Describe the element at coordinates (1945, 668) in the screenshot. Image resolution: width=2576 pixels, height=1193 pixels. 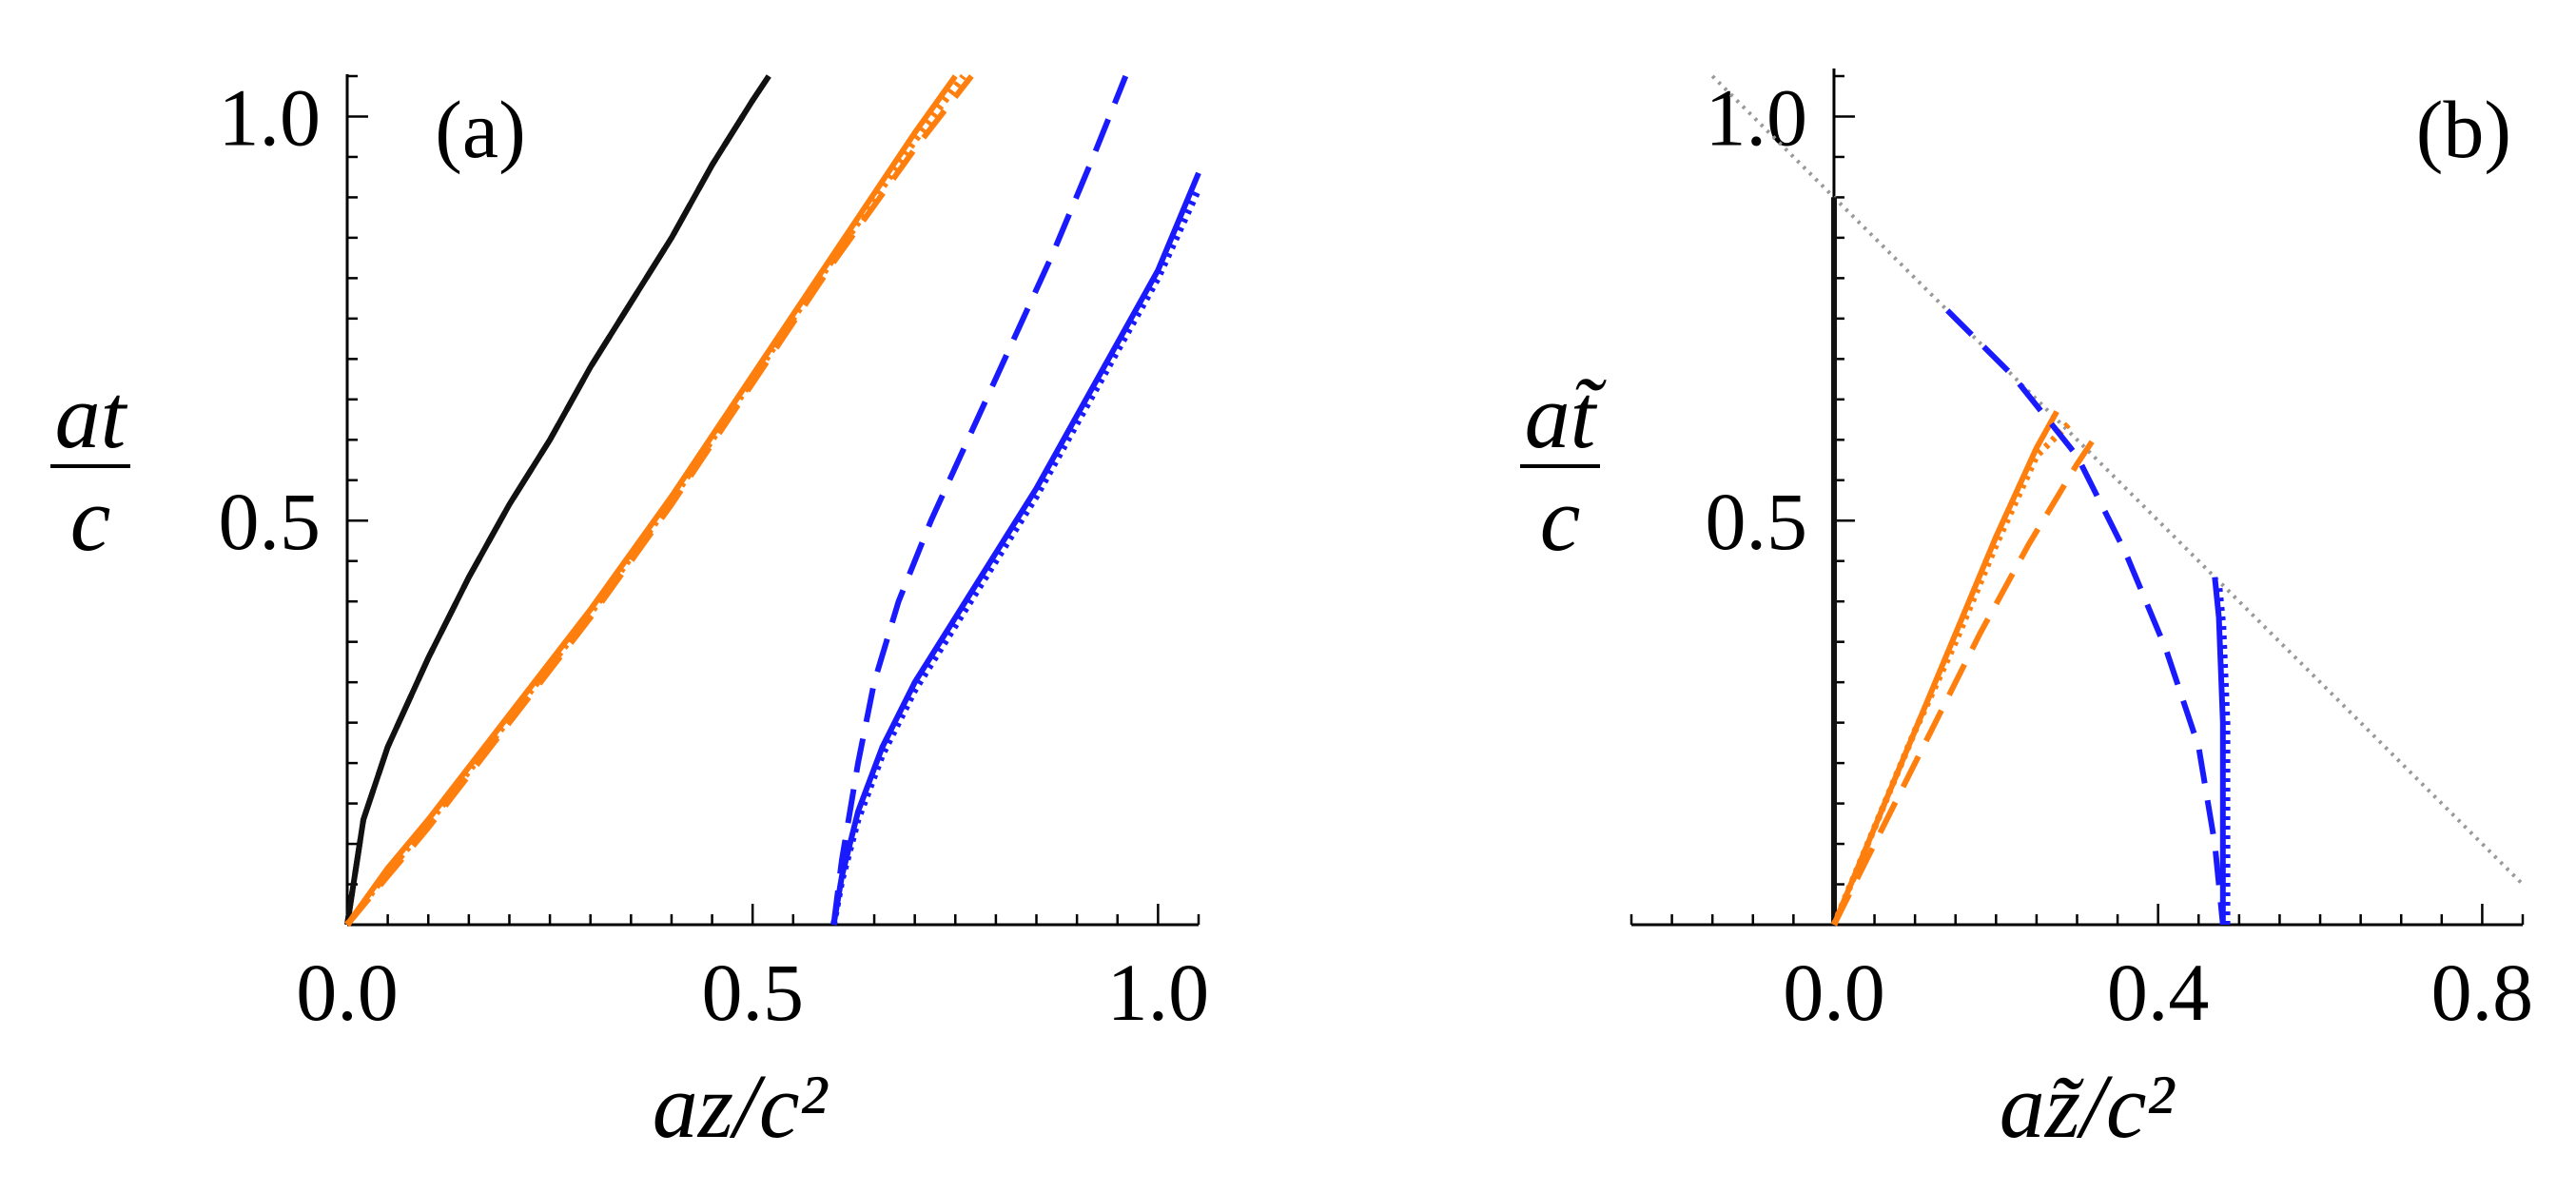
I see `series-line-orange-solid` at that location.